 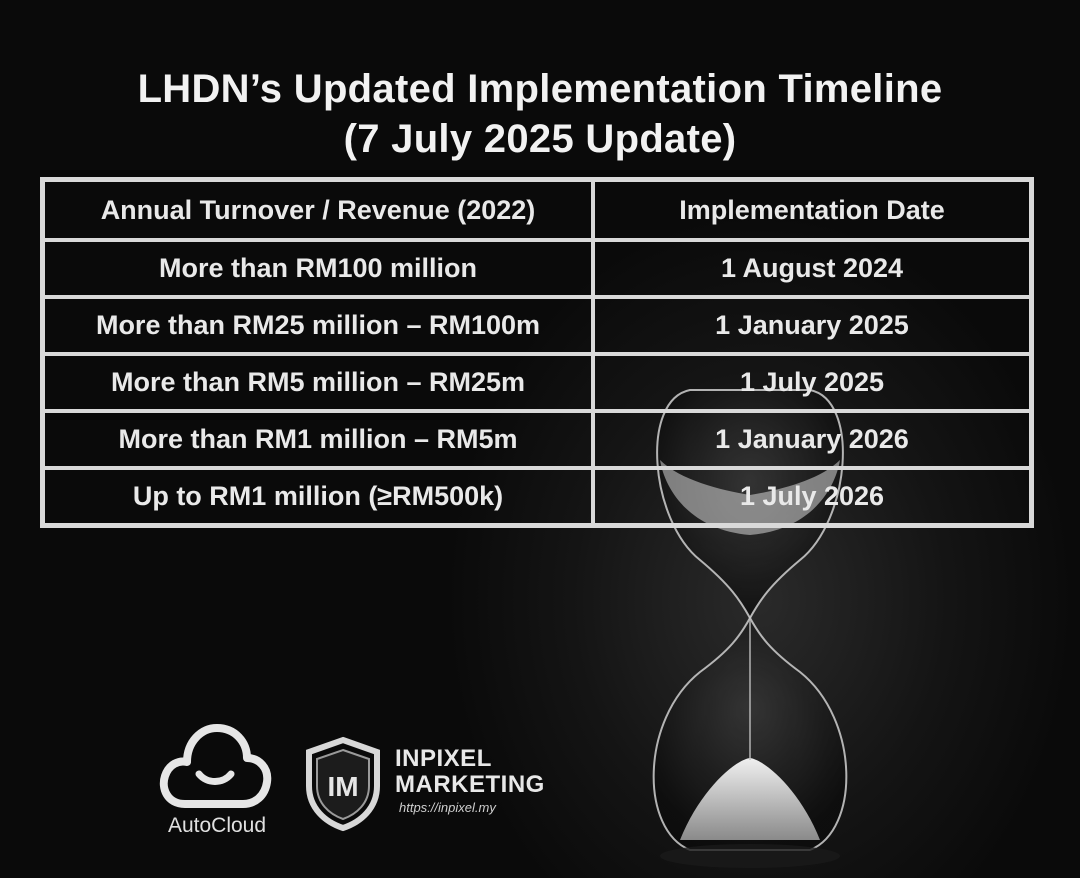 I want to click on autocloud-name: AutoCloud, so click(x=217, y=825).